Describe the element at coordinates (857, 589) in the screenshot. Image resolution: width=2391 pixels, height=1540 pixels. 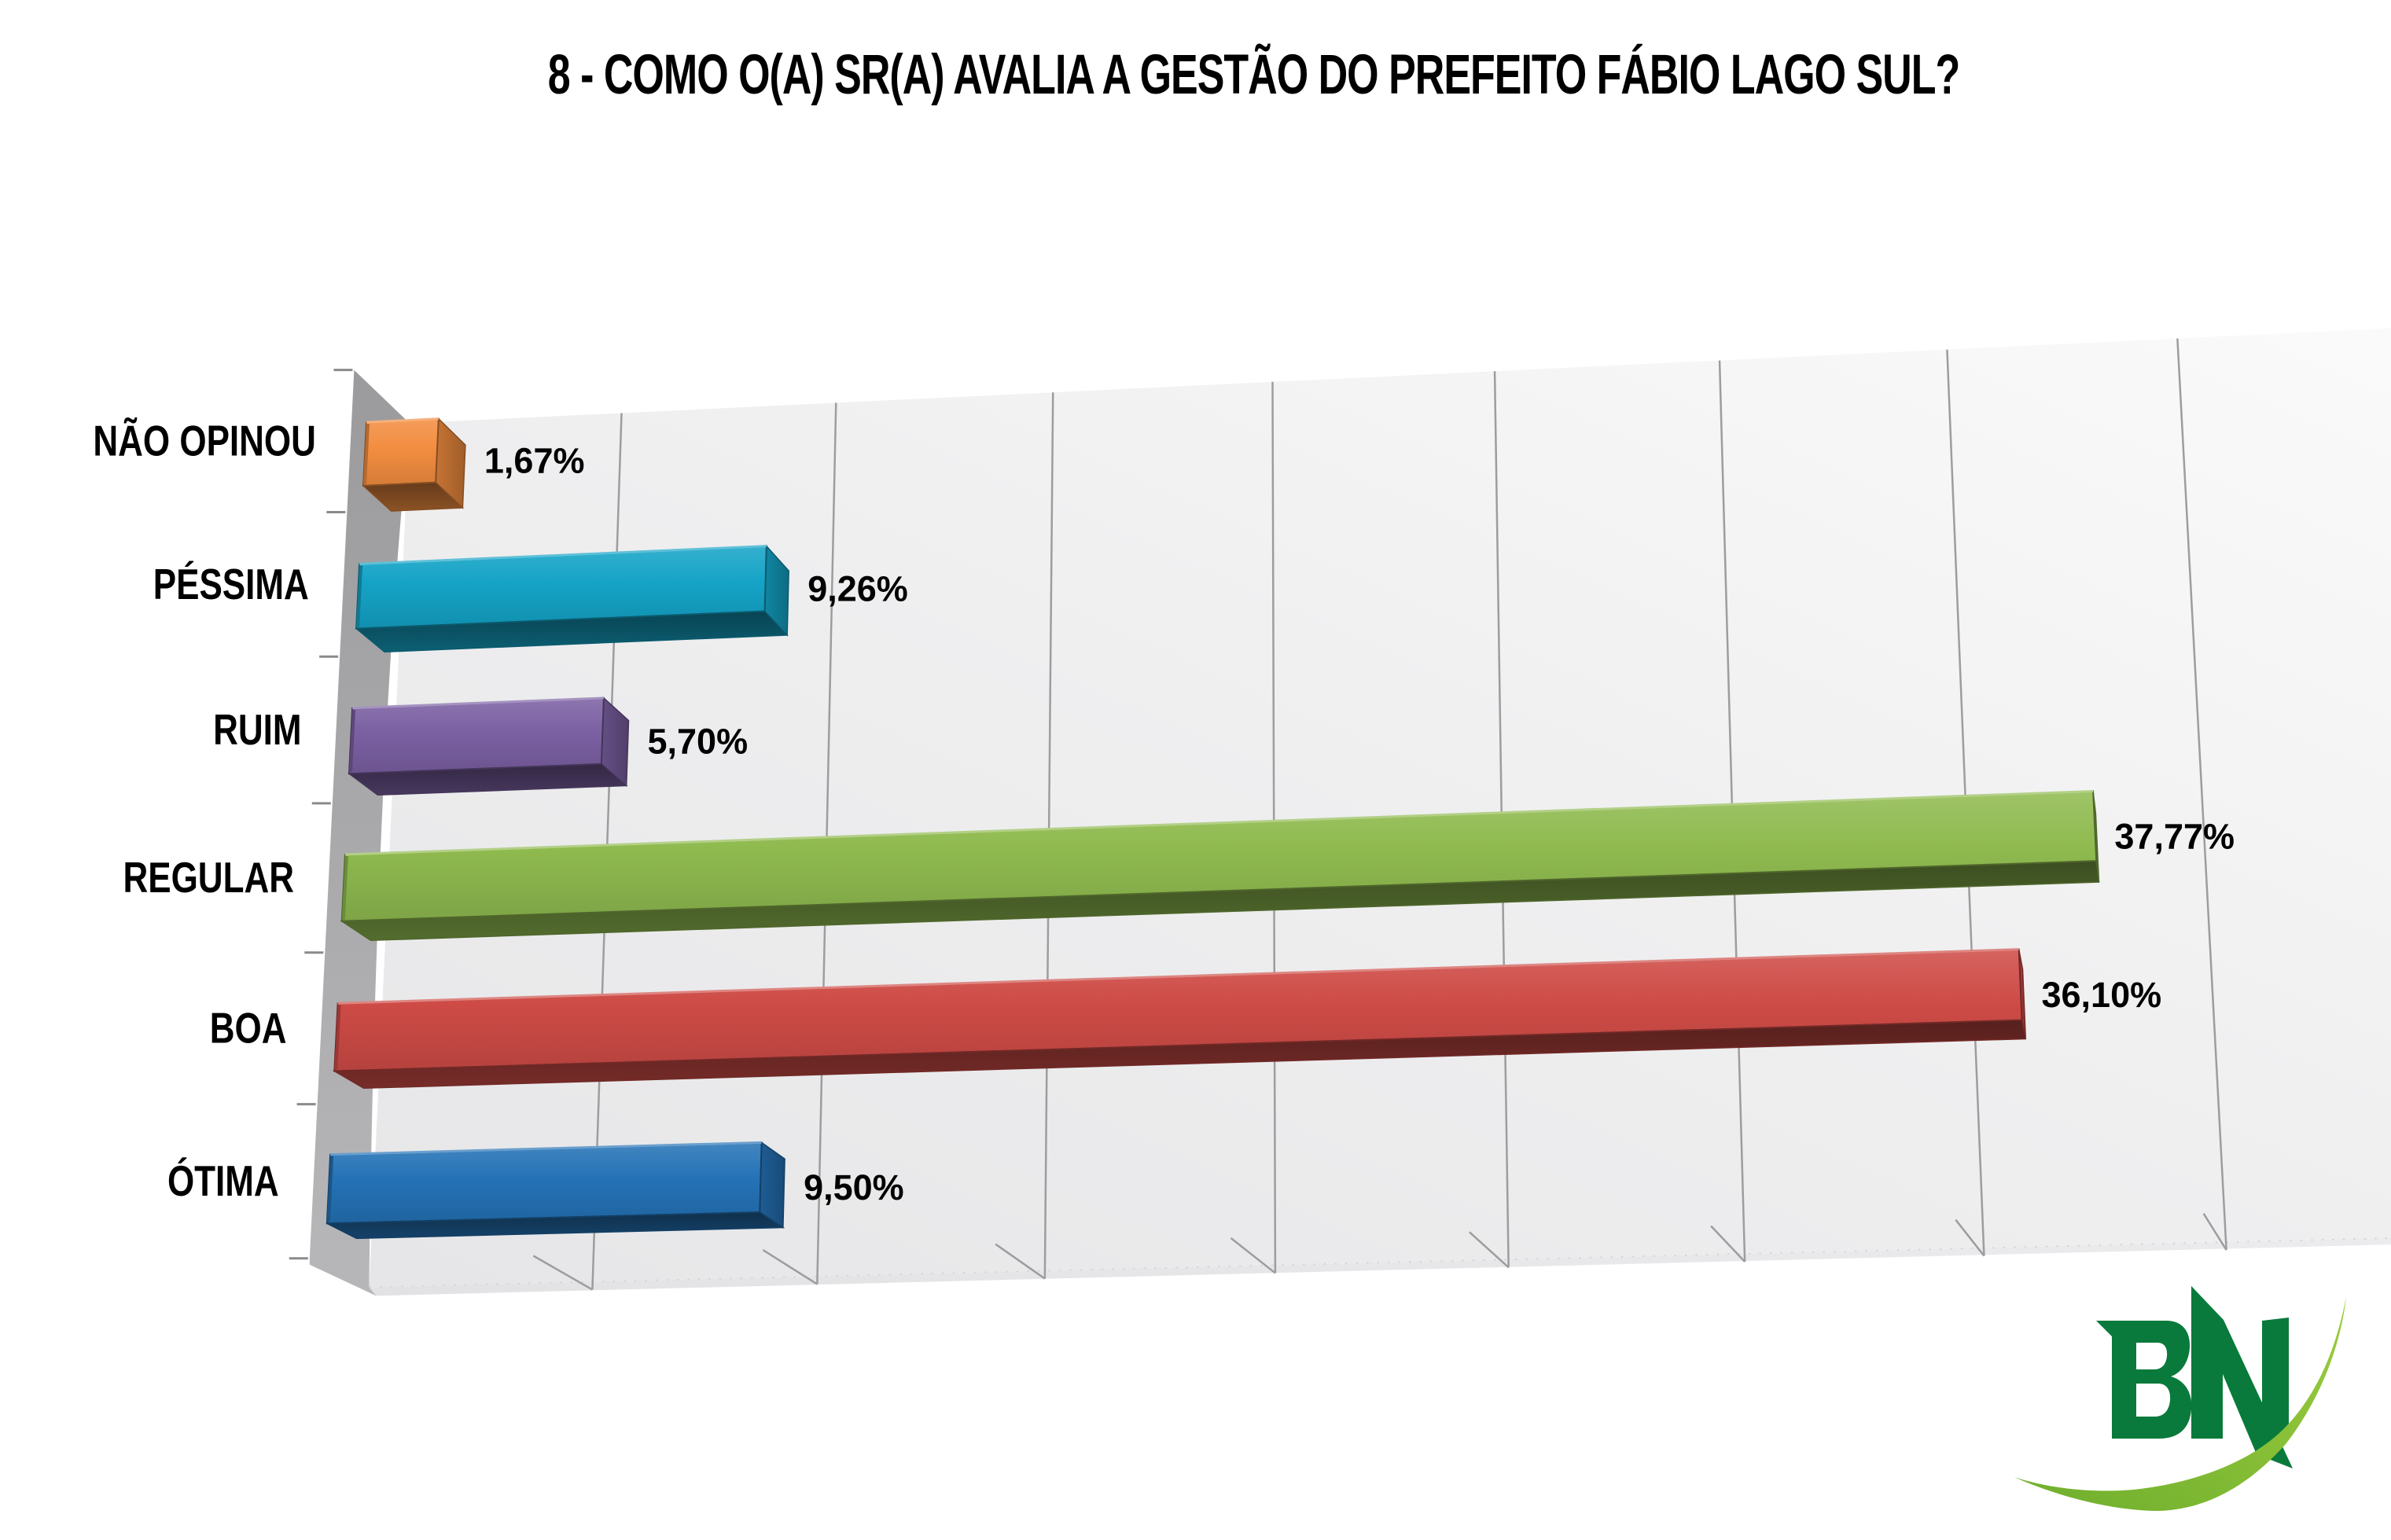
I see `value-label-1: 9,26%` at that location.